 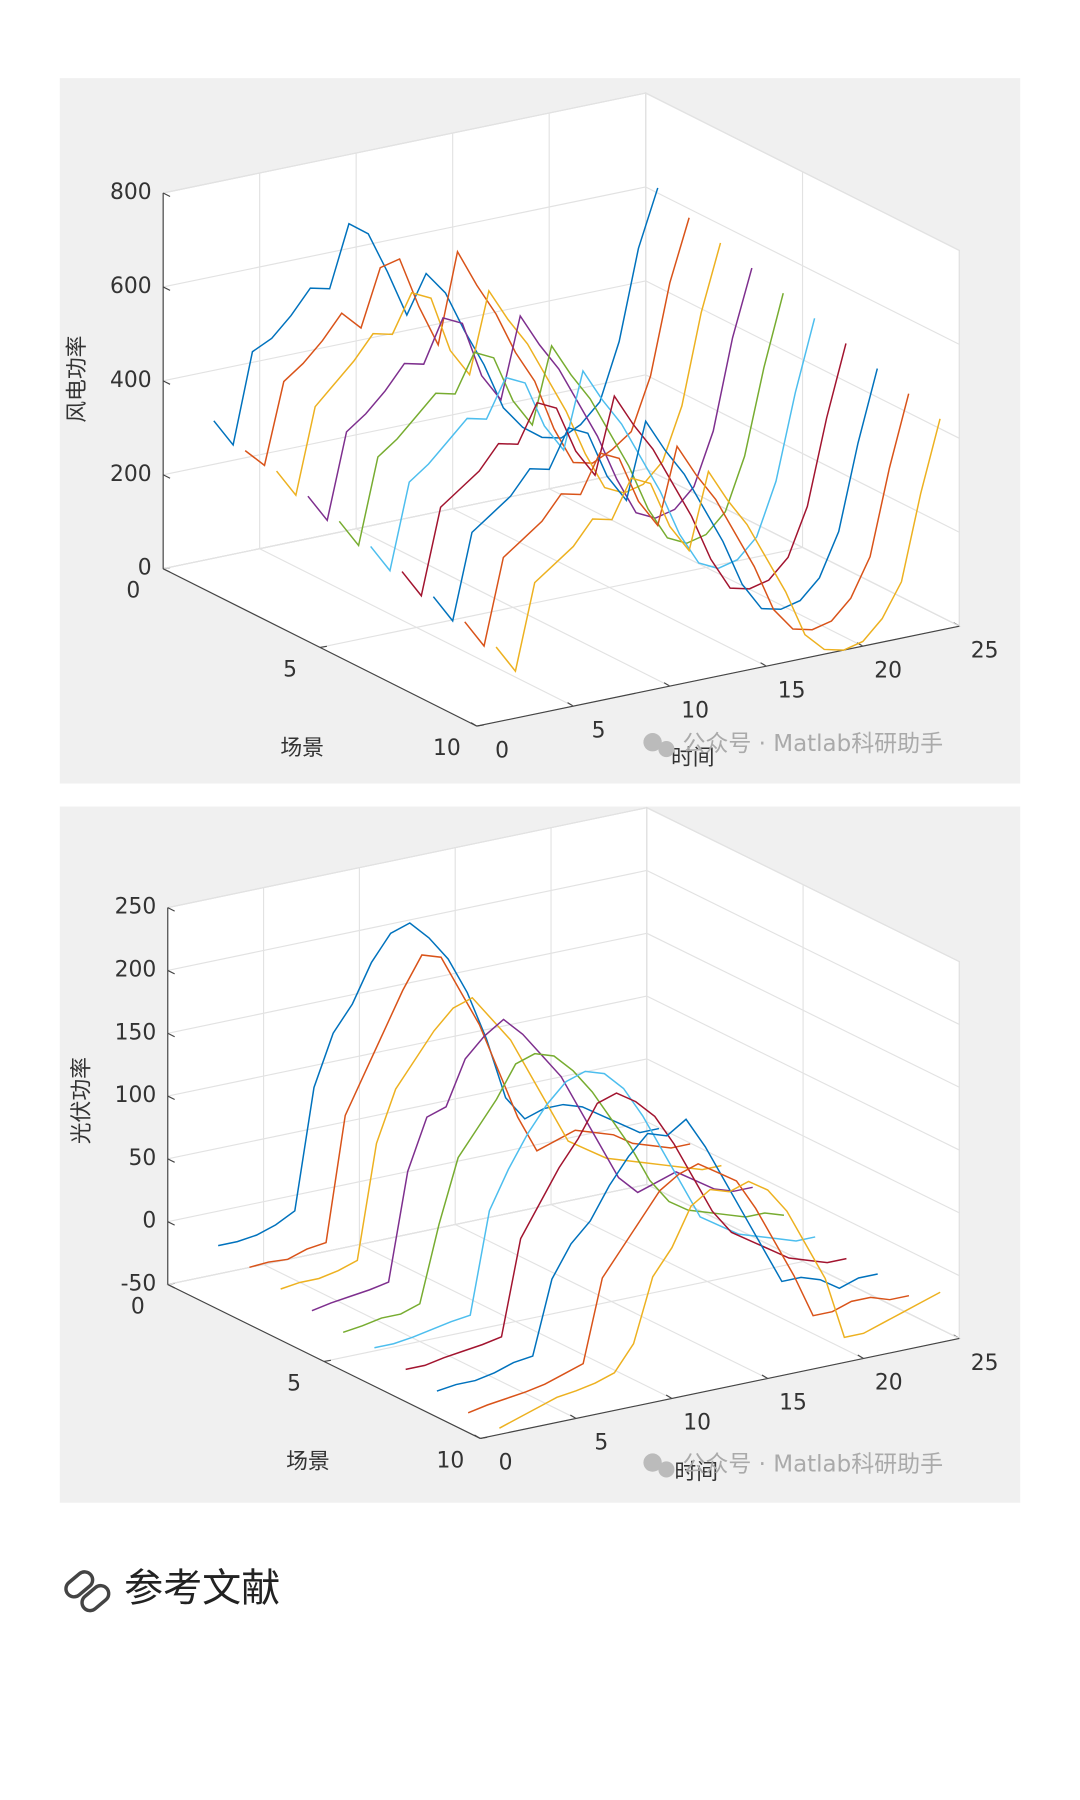 What do you see at coordinates (131, 286) in the screenshot?
I see `z-tick-label: 600` at bounding box center [131, 286].